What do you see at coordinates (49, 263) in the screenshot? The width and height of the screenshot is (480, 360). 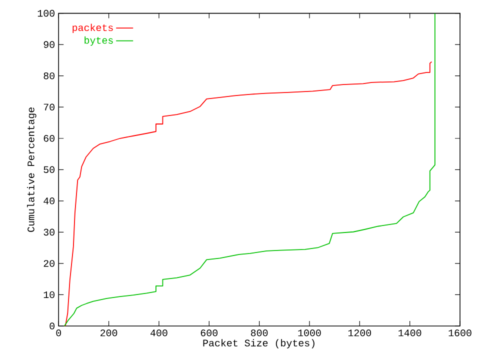 I see `y-tick-label: 20` at bounding box center [49, 263].